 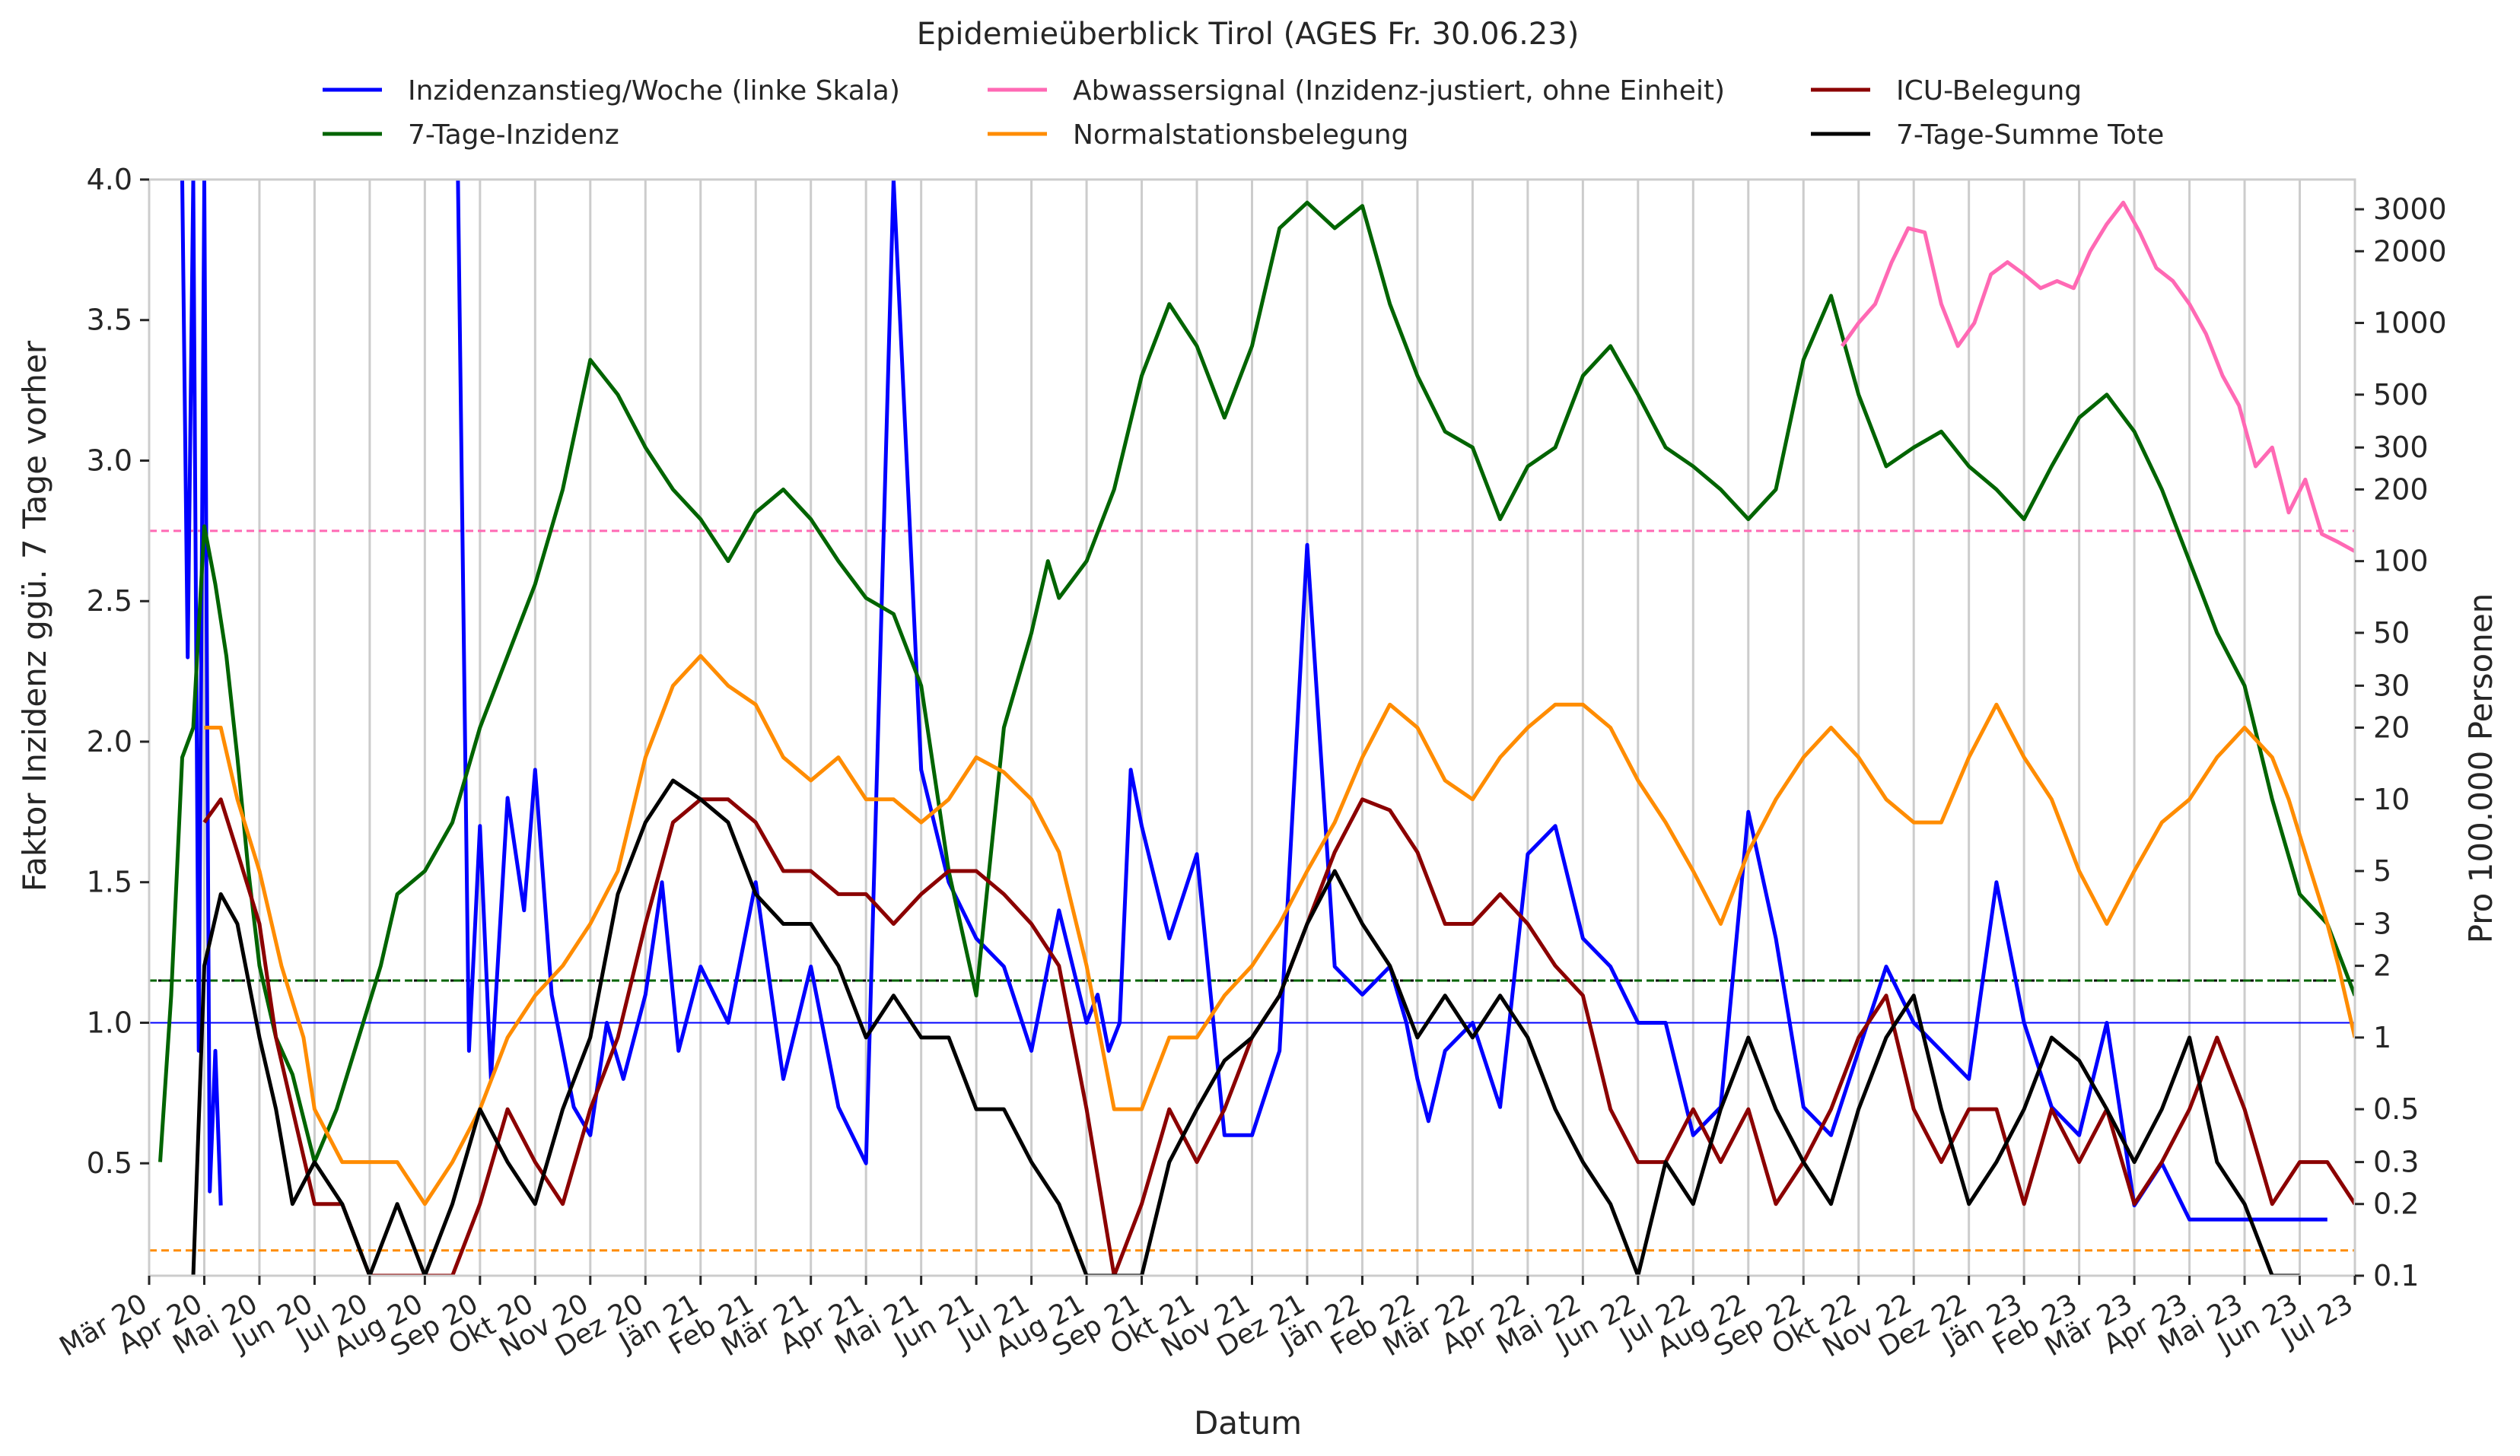 What do you see at coordinates (109, 1163) in the screenshot?
I see `y-left-tick-label: 0.5` at bounding box center [109, 1163].